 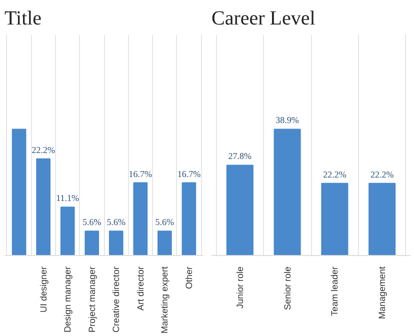 I want to click on x-tick-label: Project manager, so click(x=91, y=299).